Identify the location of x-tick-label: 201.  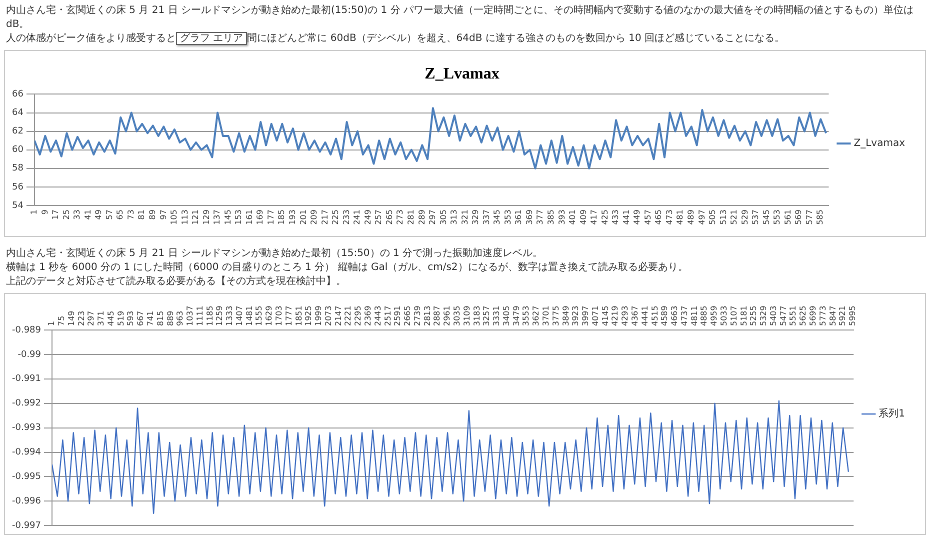
(303, 217).